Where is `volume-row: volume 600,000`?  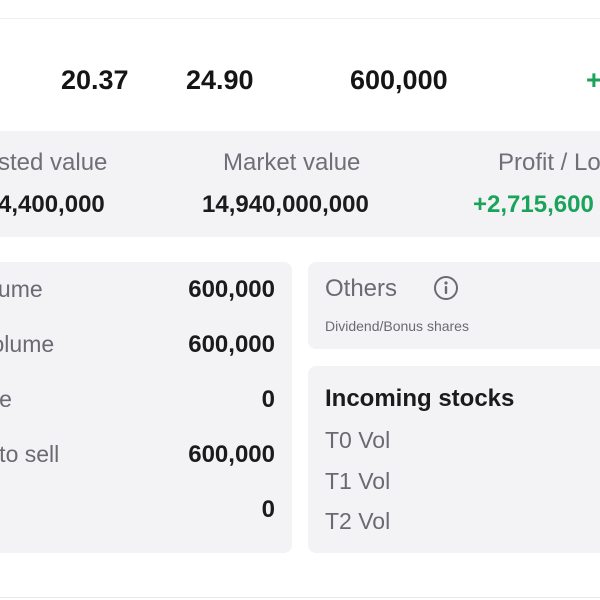
volume-row: volume 600,000 is located at coordinates (146, 351).